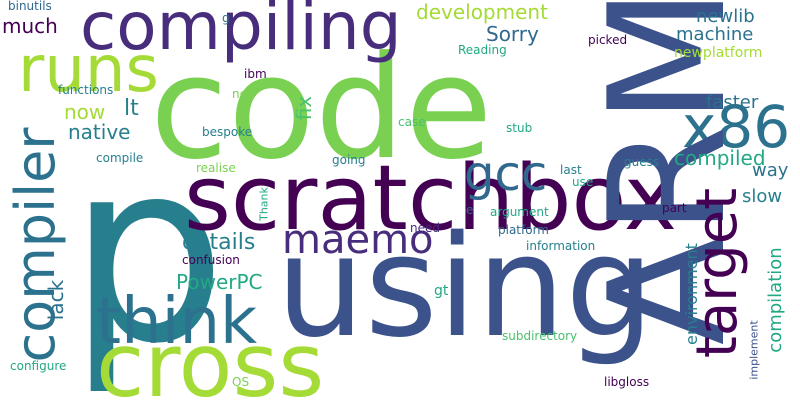 This screenshot has width=800, height=400. What do you see at coordinates (425, 228) in the screenshot?
I see `word-need: need` at bounding box center [425, 228].